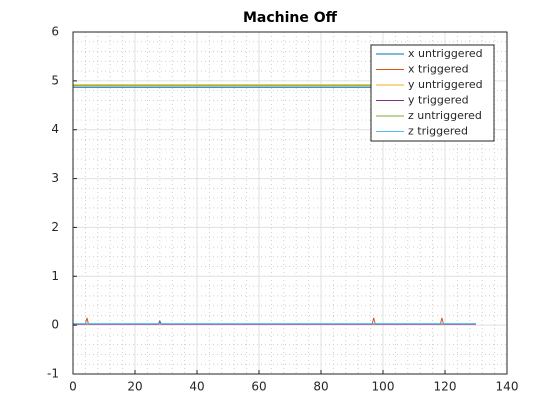 This screenshot has width=560, height=420. I want to click on x-tick-label: 140, so click(507, 387).